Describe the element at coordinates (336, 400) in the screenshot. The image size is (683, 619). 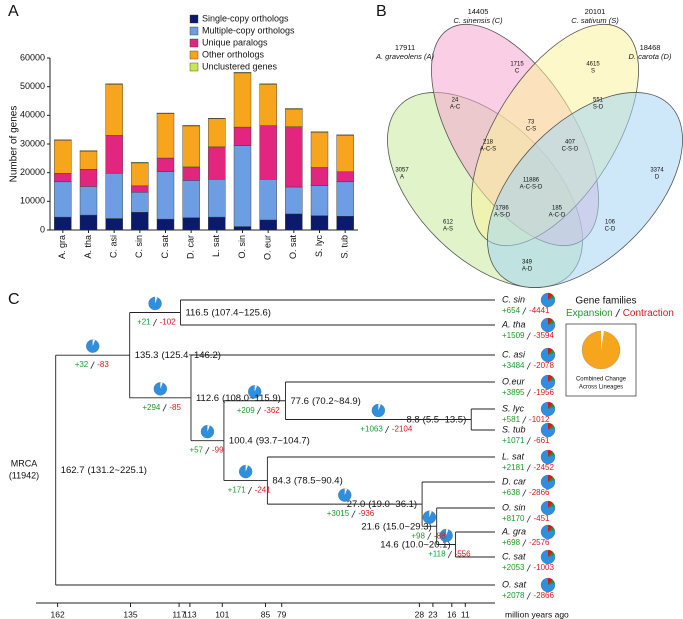
I see `node-ci: (70.2~84.9)` at that location.